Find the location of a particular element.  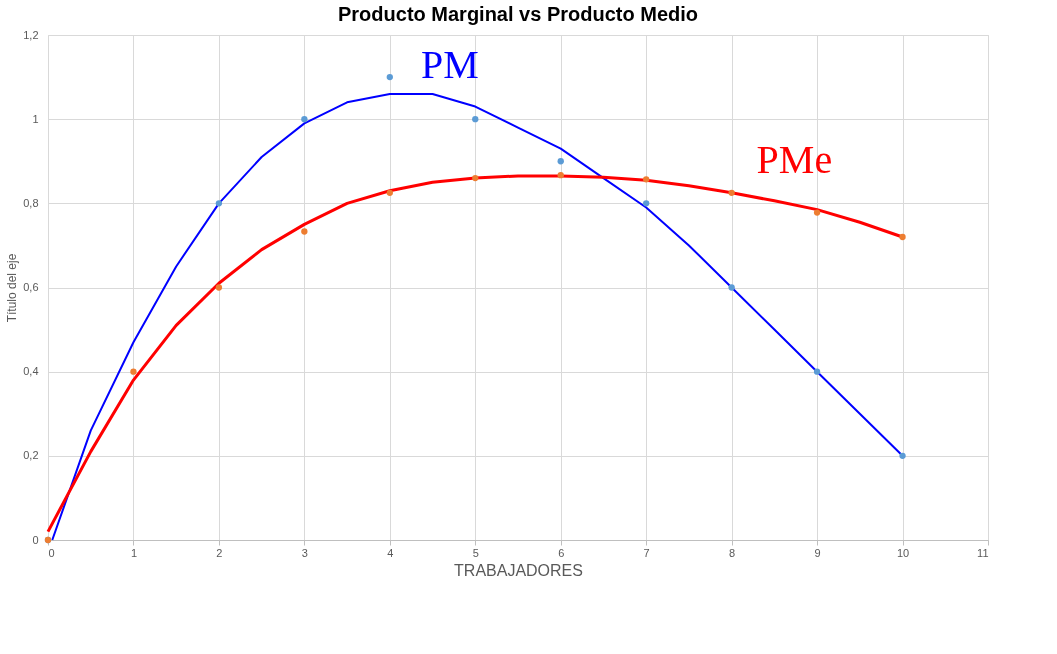

x-tick-label: 9 is located at coordinates (817, 552).